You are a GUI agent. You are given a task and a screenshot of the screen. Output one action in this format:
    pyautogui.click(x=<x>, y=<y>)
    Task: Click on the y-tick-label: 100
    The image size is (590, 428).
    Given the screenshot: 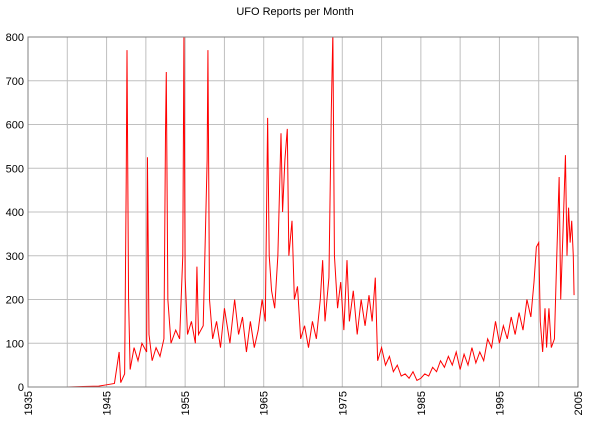 What is the action you would take?
    pyautogui.click(x=15, y=344)
    